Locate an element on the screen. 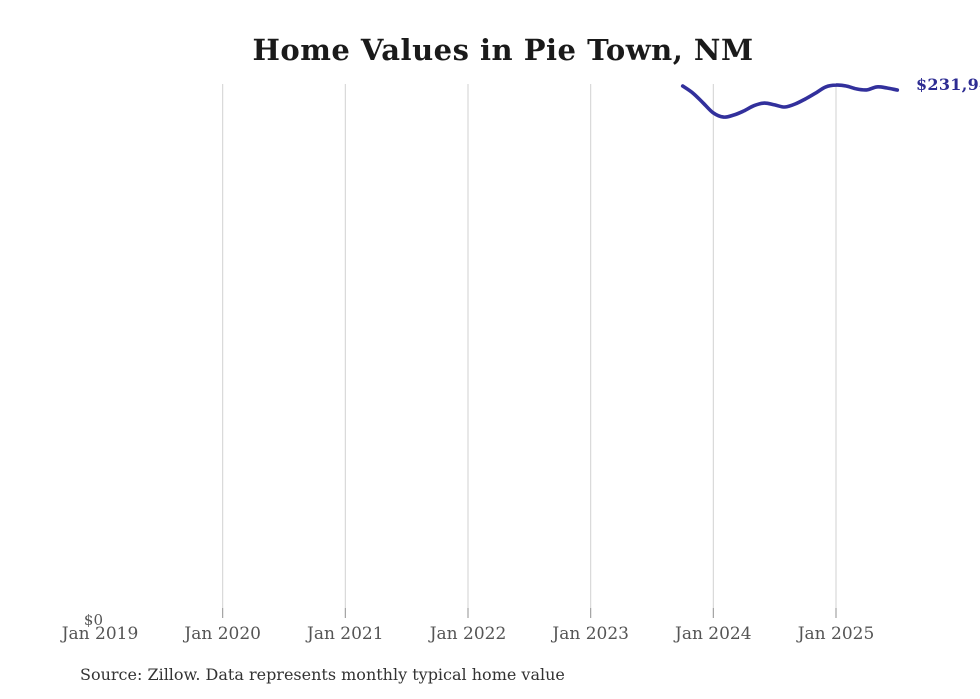 The height and width of the screenshot is (699, 980). y-axis-zero-label: $0 is located at coordinates (93, 620).